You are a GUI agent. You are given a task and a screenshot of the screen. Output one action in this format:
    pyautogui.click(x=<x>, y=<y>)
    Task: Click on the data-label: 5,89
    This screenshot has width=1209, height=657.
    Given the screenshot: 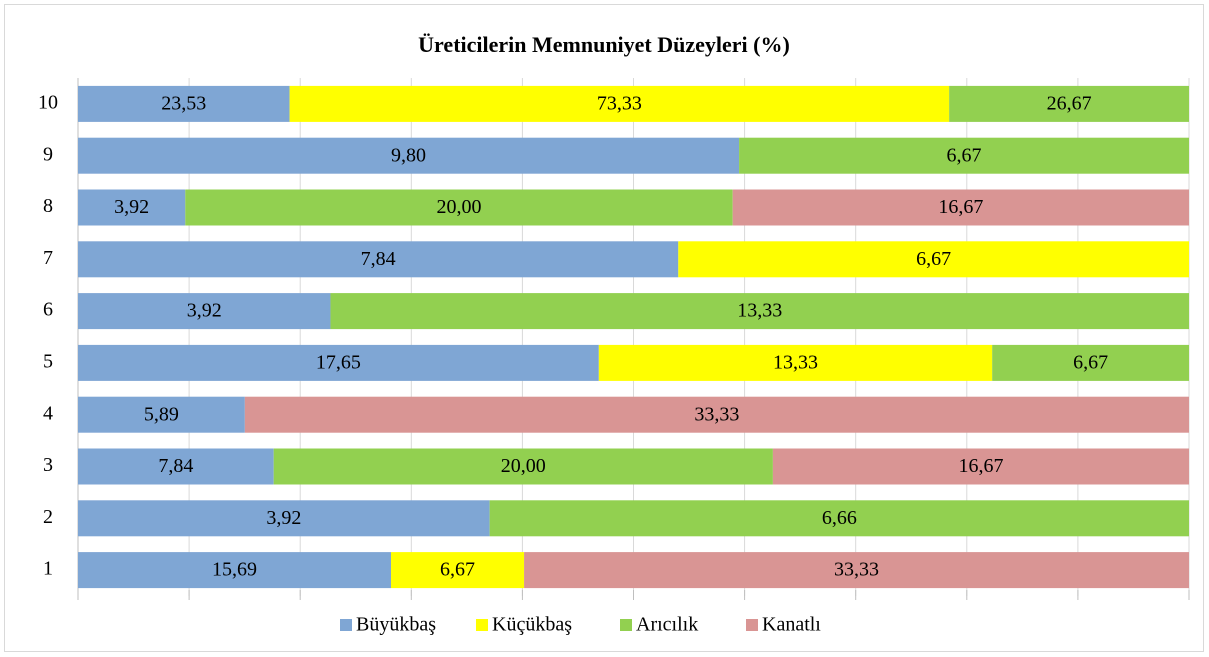 What is the action you would take?
    pyautogui.click(x=161, y=414)
    